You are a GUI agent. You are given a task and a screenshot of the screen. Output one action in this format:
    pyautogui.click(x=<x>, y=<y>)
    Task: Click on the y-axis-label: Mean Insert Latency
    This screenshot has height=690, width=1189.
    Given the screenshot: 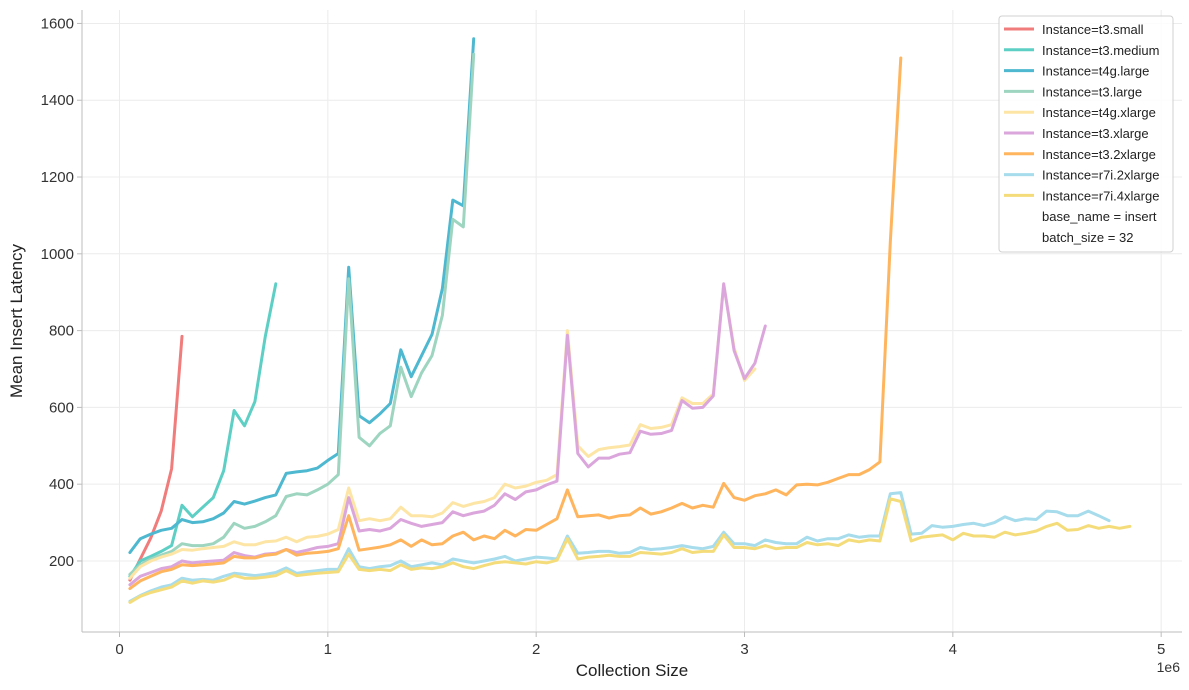 What is the action you would take?
    pyautogui.click(x=16, y=320)
    